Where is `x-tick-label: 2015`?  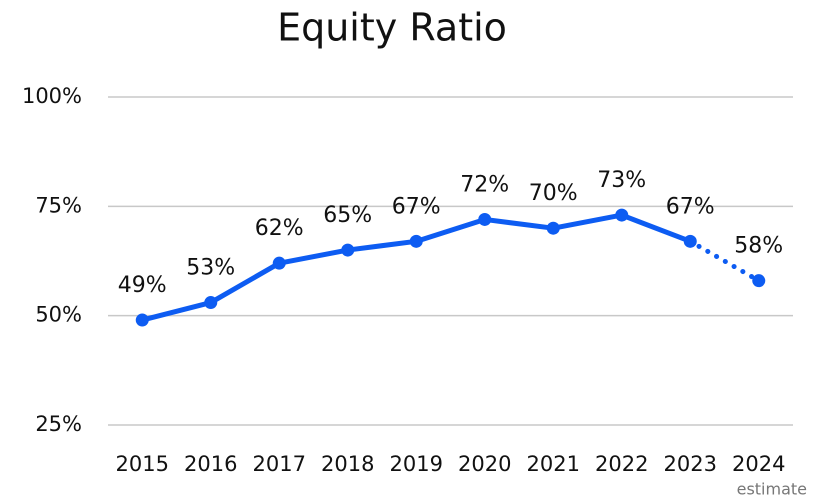 x-tick-label: 2015 is located at coordinates (142, 464).